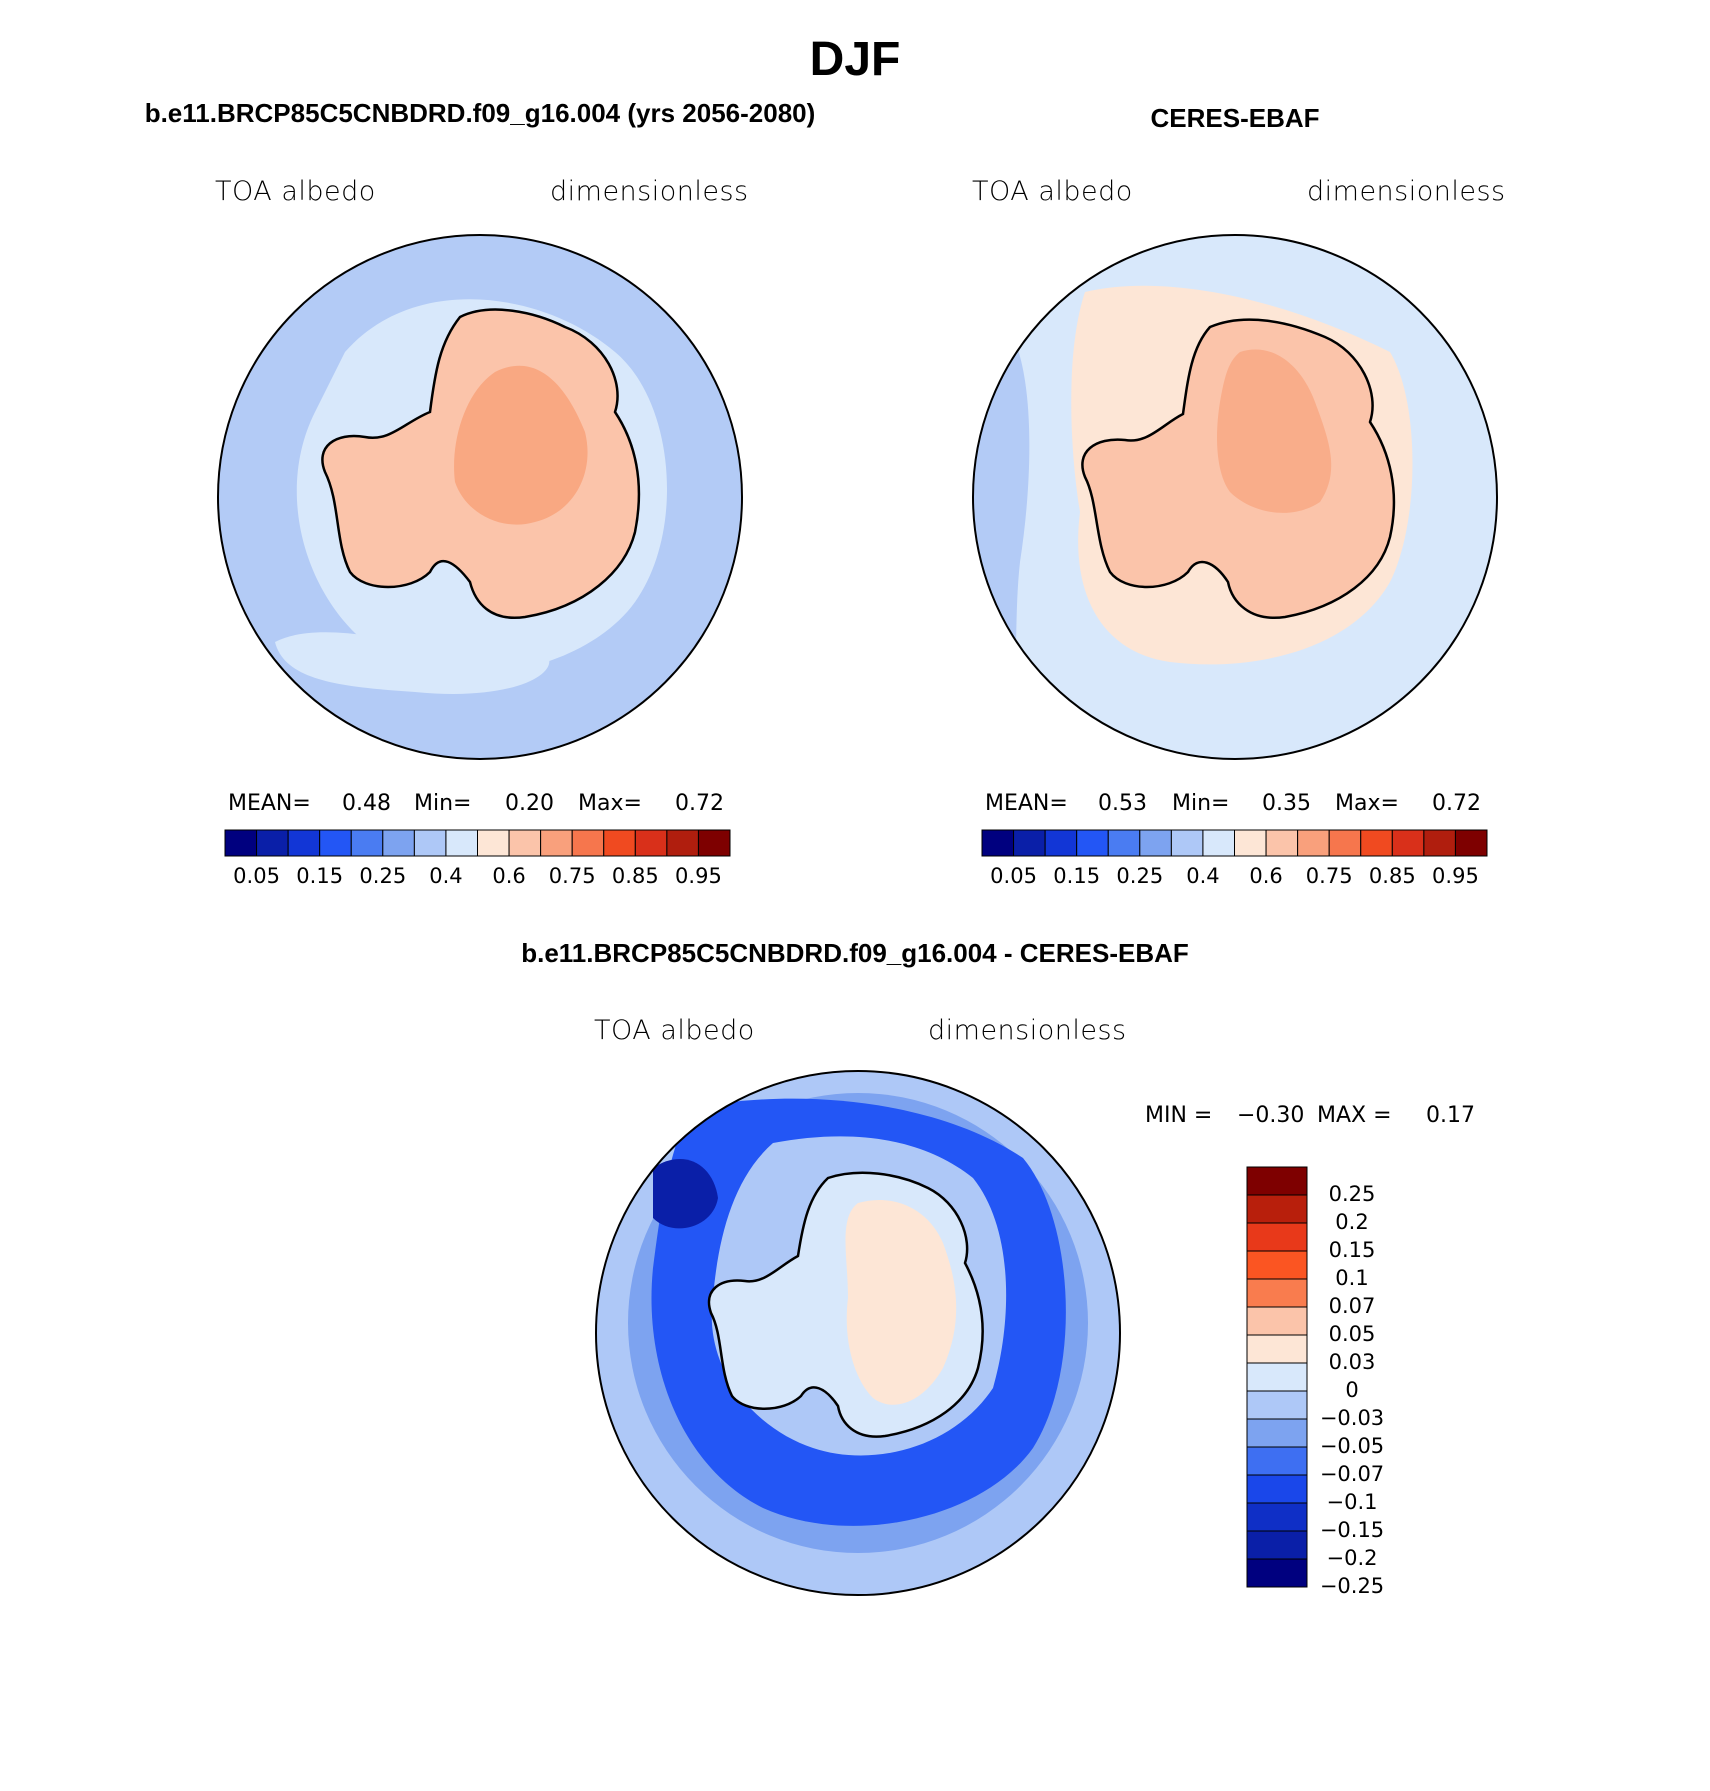 The width and height of the screenshot is (1710, 1791). I want to click on colorbar-tick-label: 0.2, so click(1352, 1222).